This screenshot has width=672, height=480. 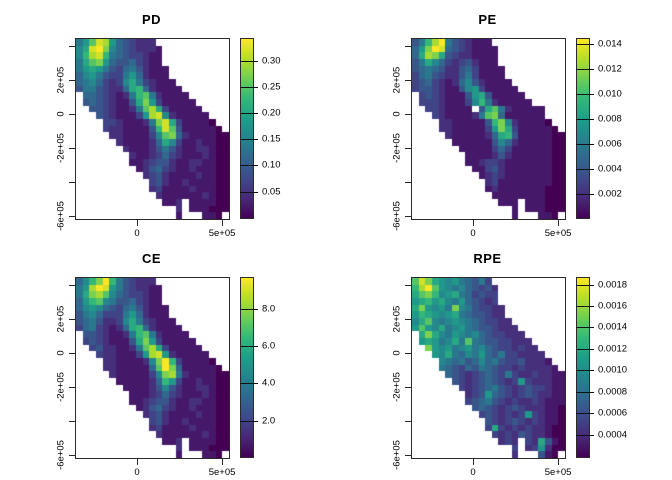 I want to click on colorbar-tick-label: 0.0018, so click(x=613, y=284).